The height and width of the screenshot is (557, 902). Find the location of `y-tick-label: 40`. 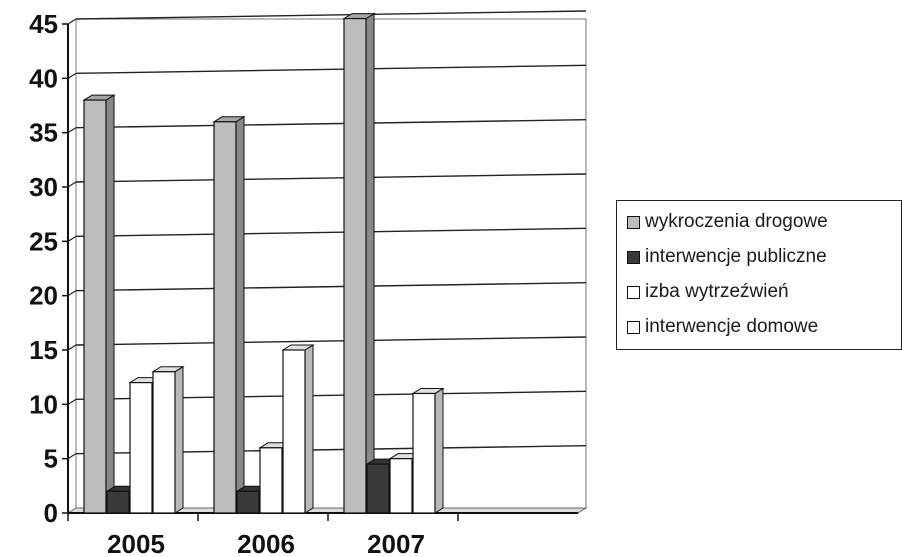

y-tick-label: 40 is located at coordinates (43, 78).